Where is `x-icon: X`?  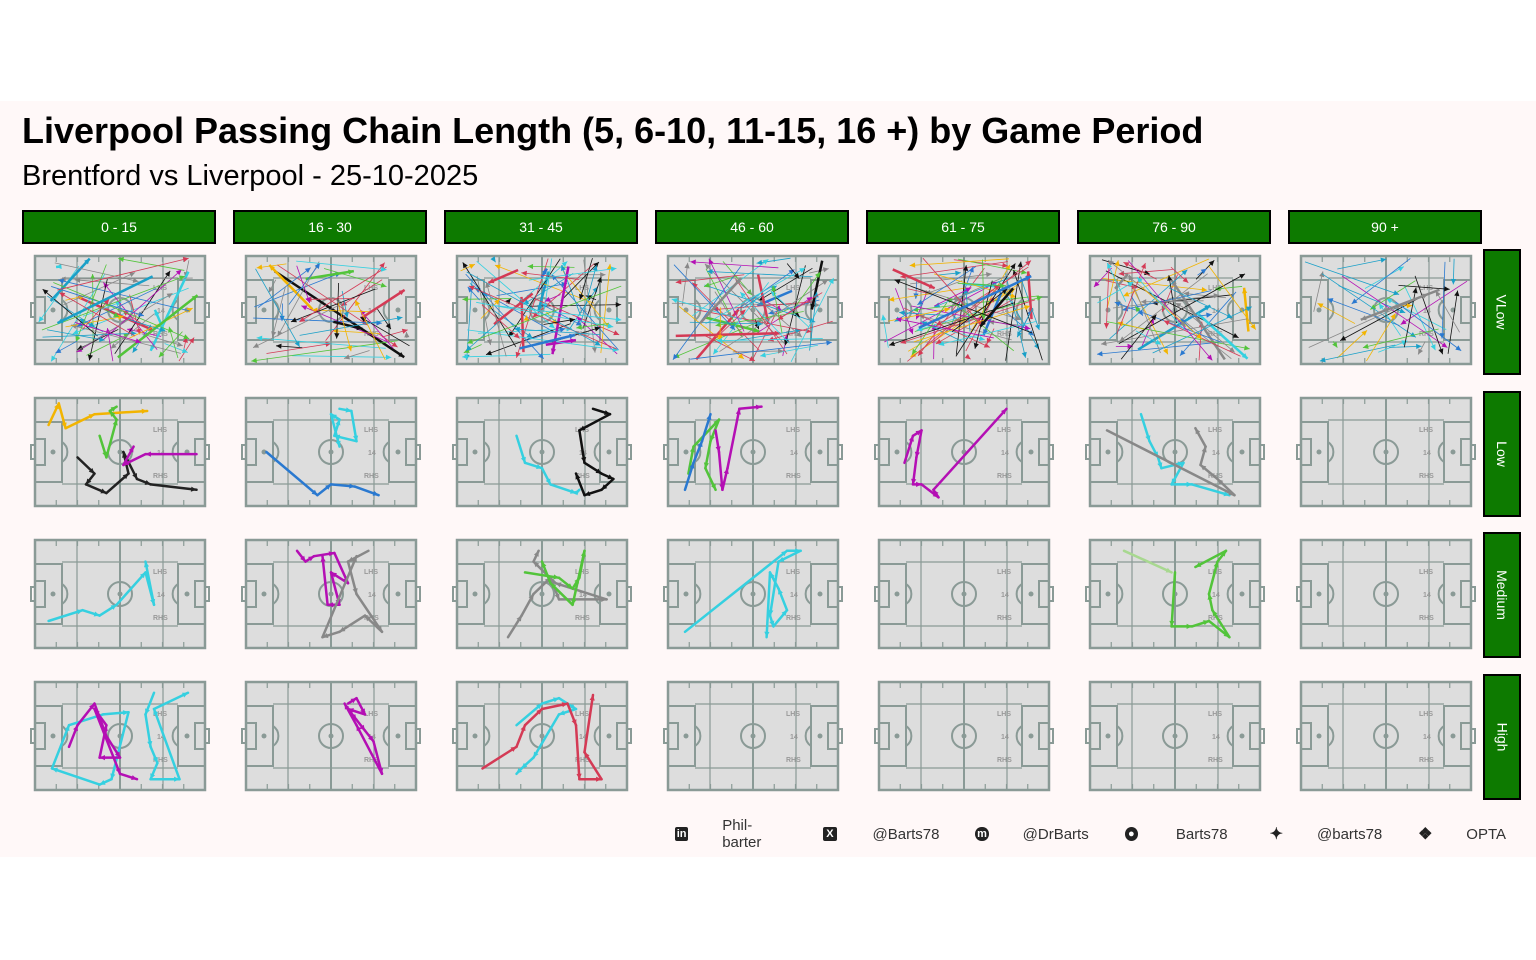
x-icon: X is located at coordinates (830, 834).